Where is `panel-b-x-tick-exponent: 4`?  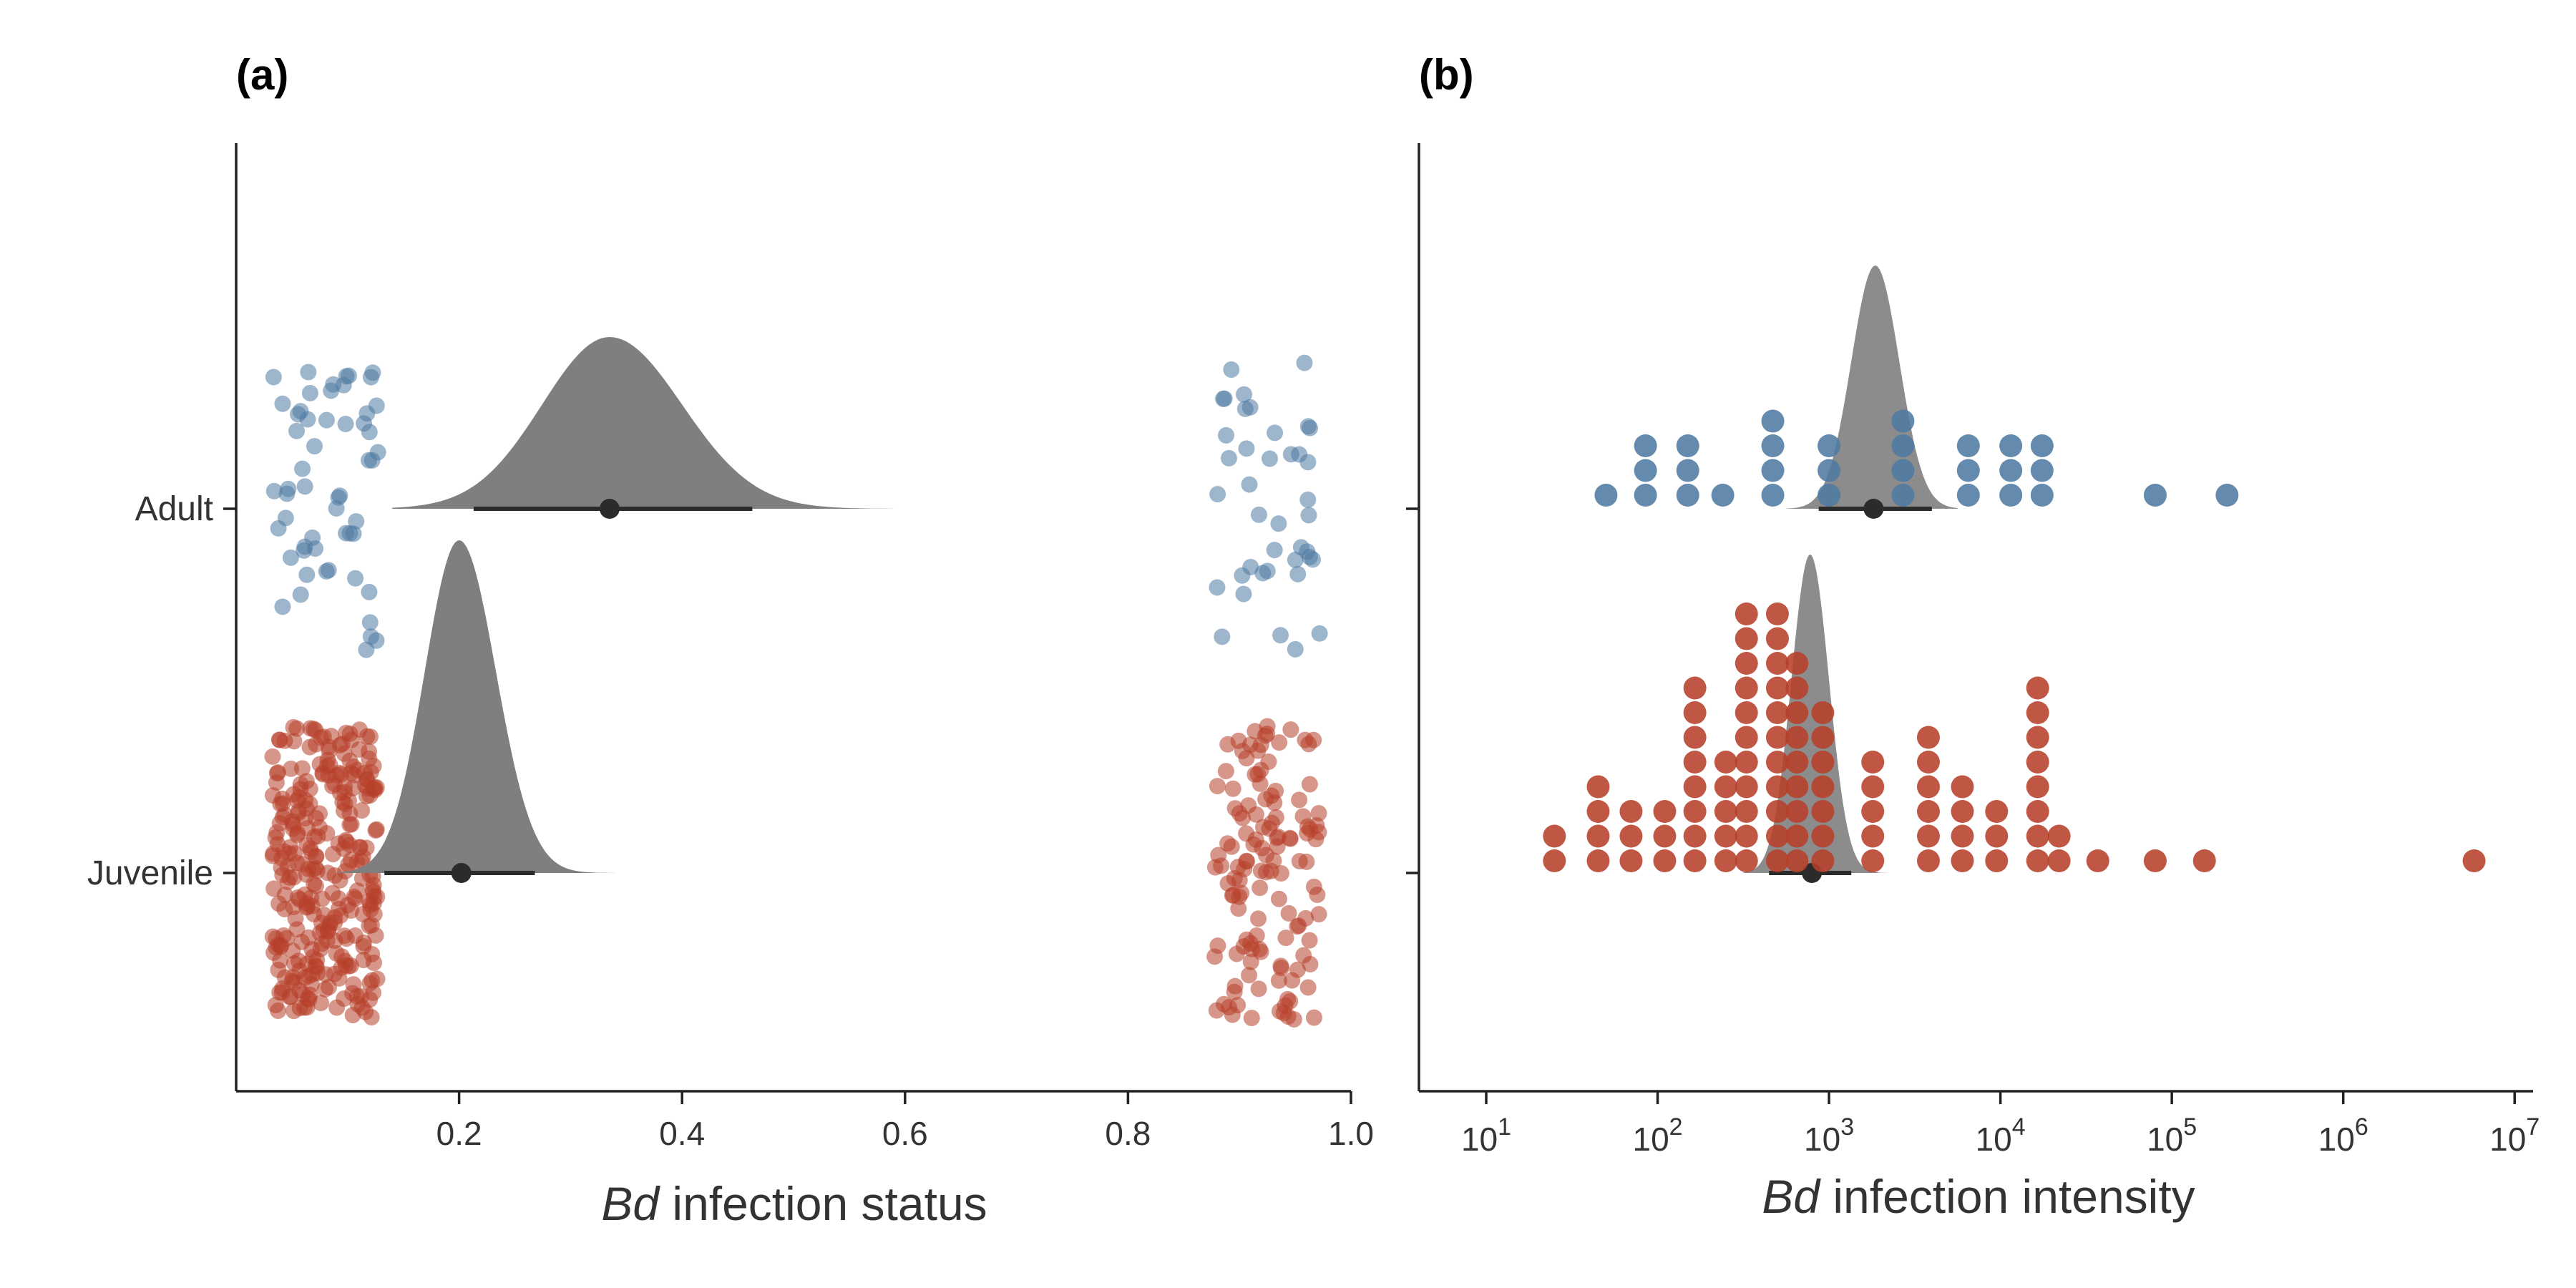
panel-b-x-tick-exponent: 4 is located at coordinates (2019, 1127).